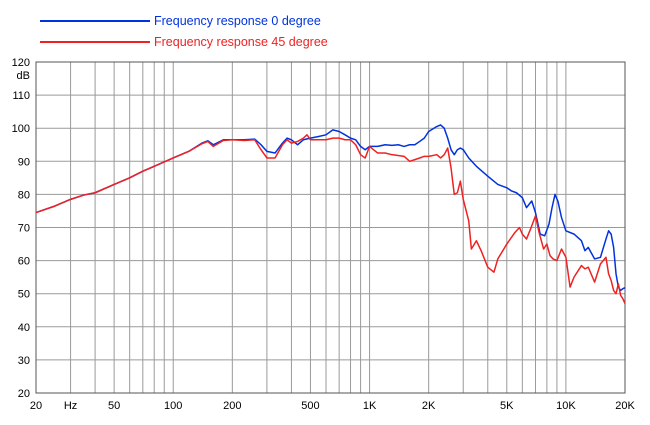 The image size is (650, 425). What do you see at coordinates (24, 394) in the screenshot?
I see `y-tick-label: 20` at bounding box center [24, 394].